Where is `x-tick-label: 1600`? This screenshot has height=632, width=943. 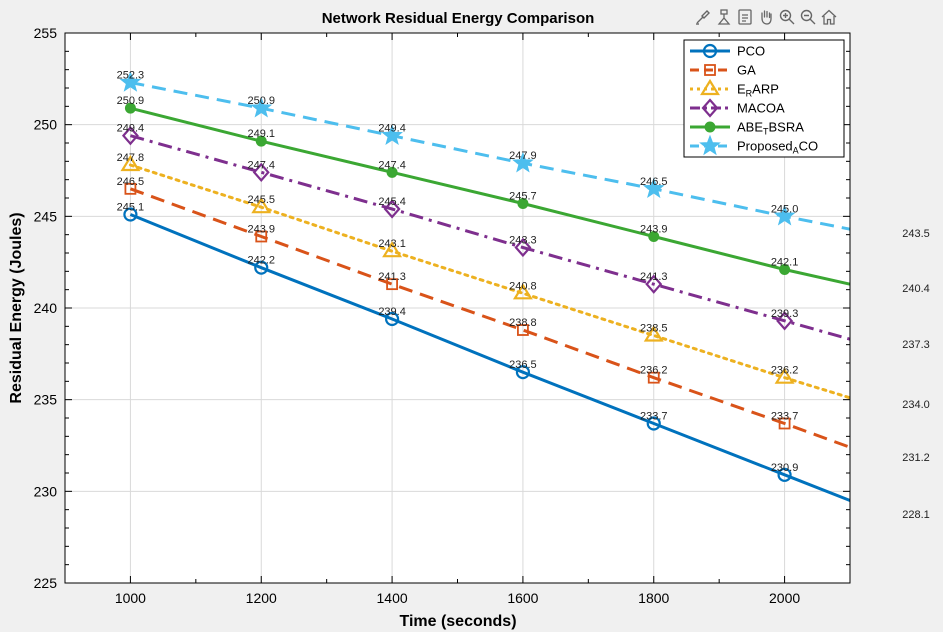 x-tick-label: 1600 is located at coordinates (522, 598).